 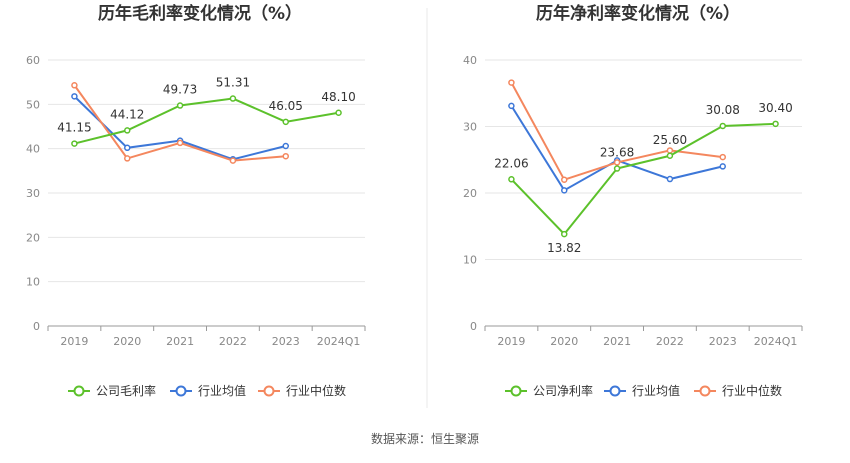 I want to click on chart-title: 历年毛利率变化情况（%）, so click(x=200, y=13).